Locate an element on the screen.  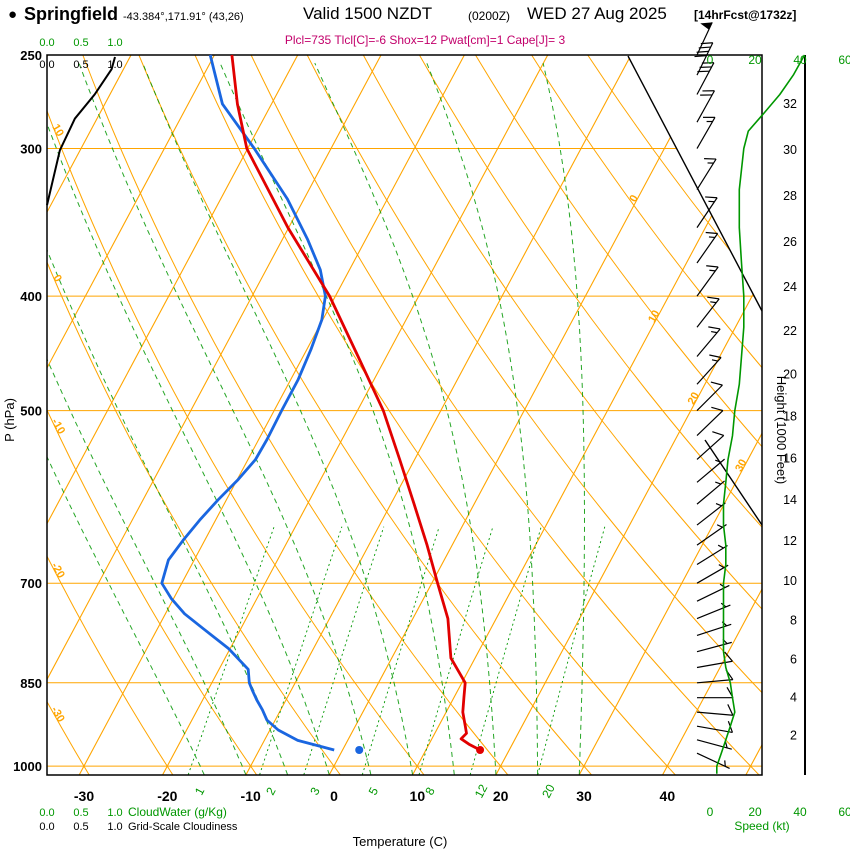
svg-text: Height (1000 Feet) is located at coordinates (781, 430).